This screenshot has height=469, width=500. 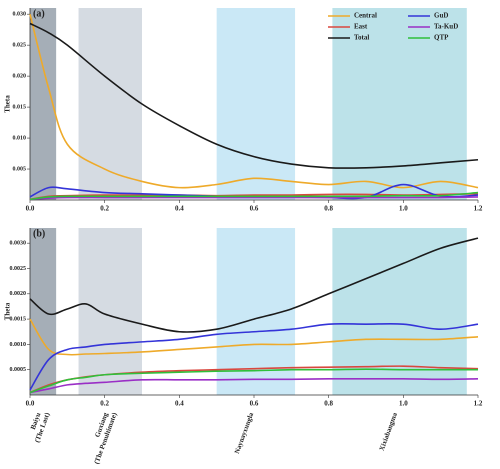 What do you see at coordinates (20, 15) in the screenshot?
I see `y-tick-label: 0.030` at bounding box center [20, 15].